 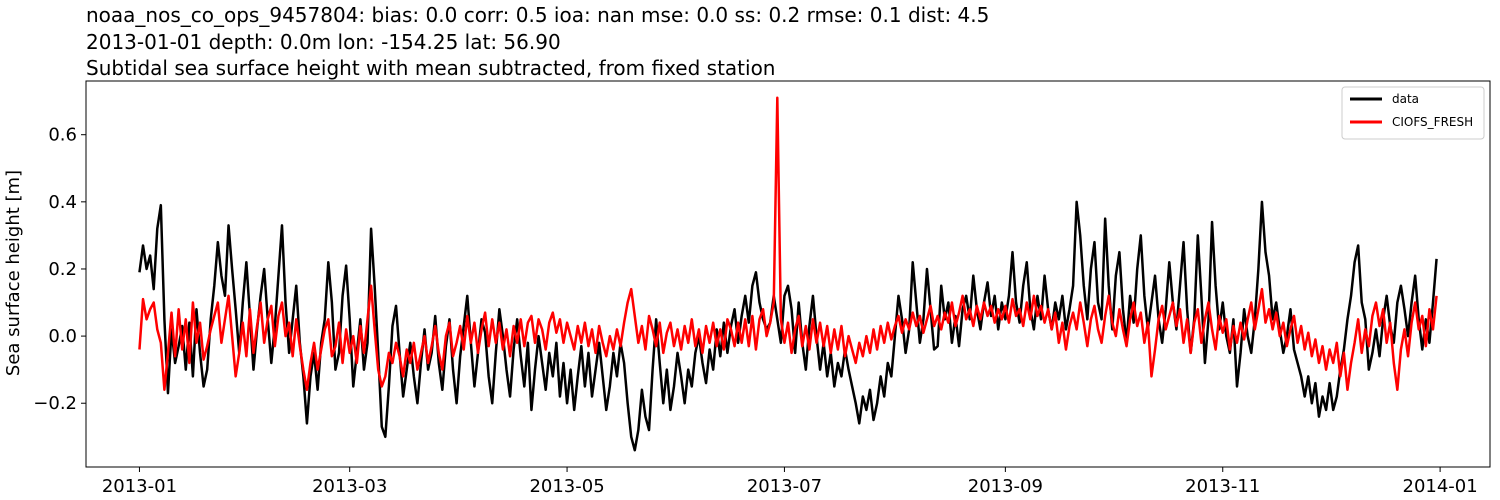 What do you see at coordinates (62, 336) in the screenshot?
I see `y-tick-label: 0.0` at bounding box center [62, 336].